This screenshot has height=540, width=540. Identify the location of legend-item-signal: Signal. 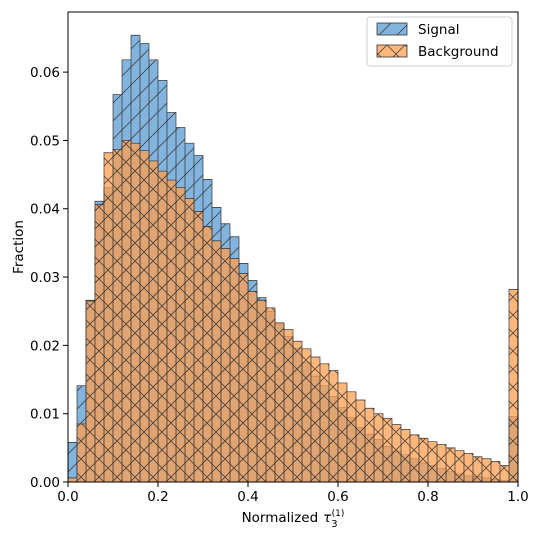
(417, 30).